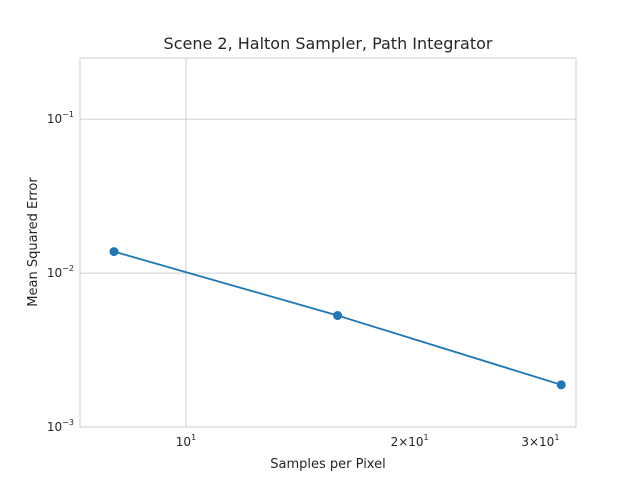  Describe the element at coordinates (186, 441) in the screenshot. I see `x-tick-label: 101` at that location.